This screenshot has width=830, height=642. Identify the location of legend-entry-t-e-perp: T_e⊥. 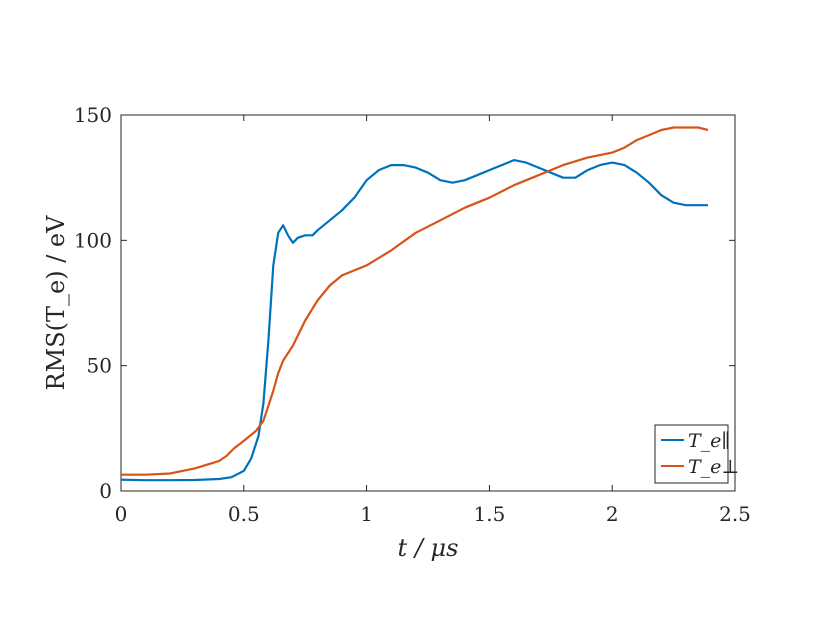
(713, 467).